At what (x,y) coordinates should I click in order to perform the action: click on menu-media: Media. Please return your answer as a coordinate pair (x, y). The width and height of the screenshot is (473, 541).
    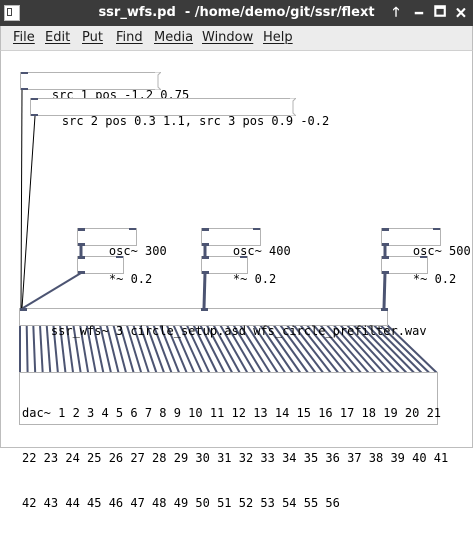
    Looking at the image, I should click on (174, 37).